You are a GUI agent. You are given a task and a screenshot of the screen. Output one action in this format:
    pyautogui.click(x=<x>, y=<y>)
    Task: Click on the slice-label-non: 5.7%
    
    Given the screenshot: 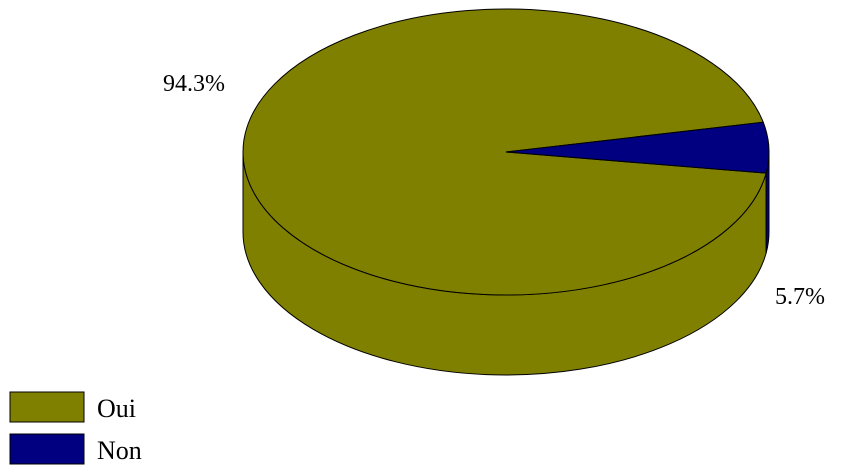 What is the action you would take?
    pyautogui.click(x=800, y=297)
    